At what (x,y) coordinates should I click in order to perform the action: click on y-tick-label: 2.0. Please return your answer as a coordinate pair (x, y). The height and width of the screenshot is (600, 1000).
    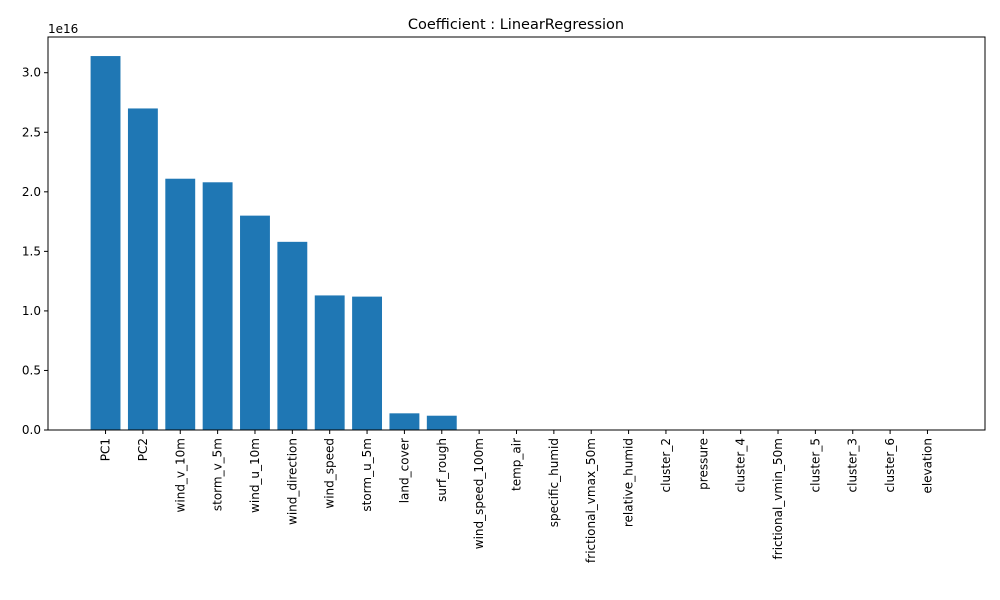
    Looking at the image, I should click on (31, 192).